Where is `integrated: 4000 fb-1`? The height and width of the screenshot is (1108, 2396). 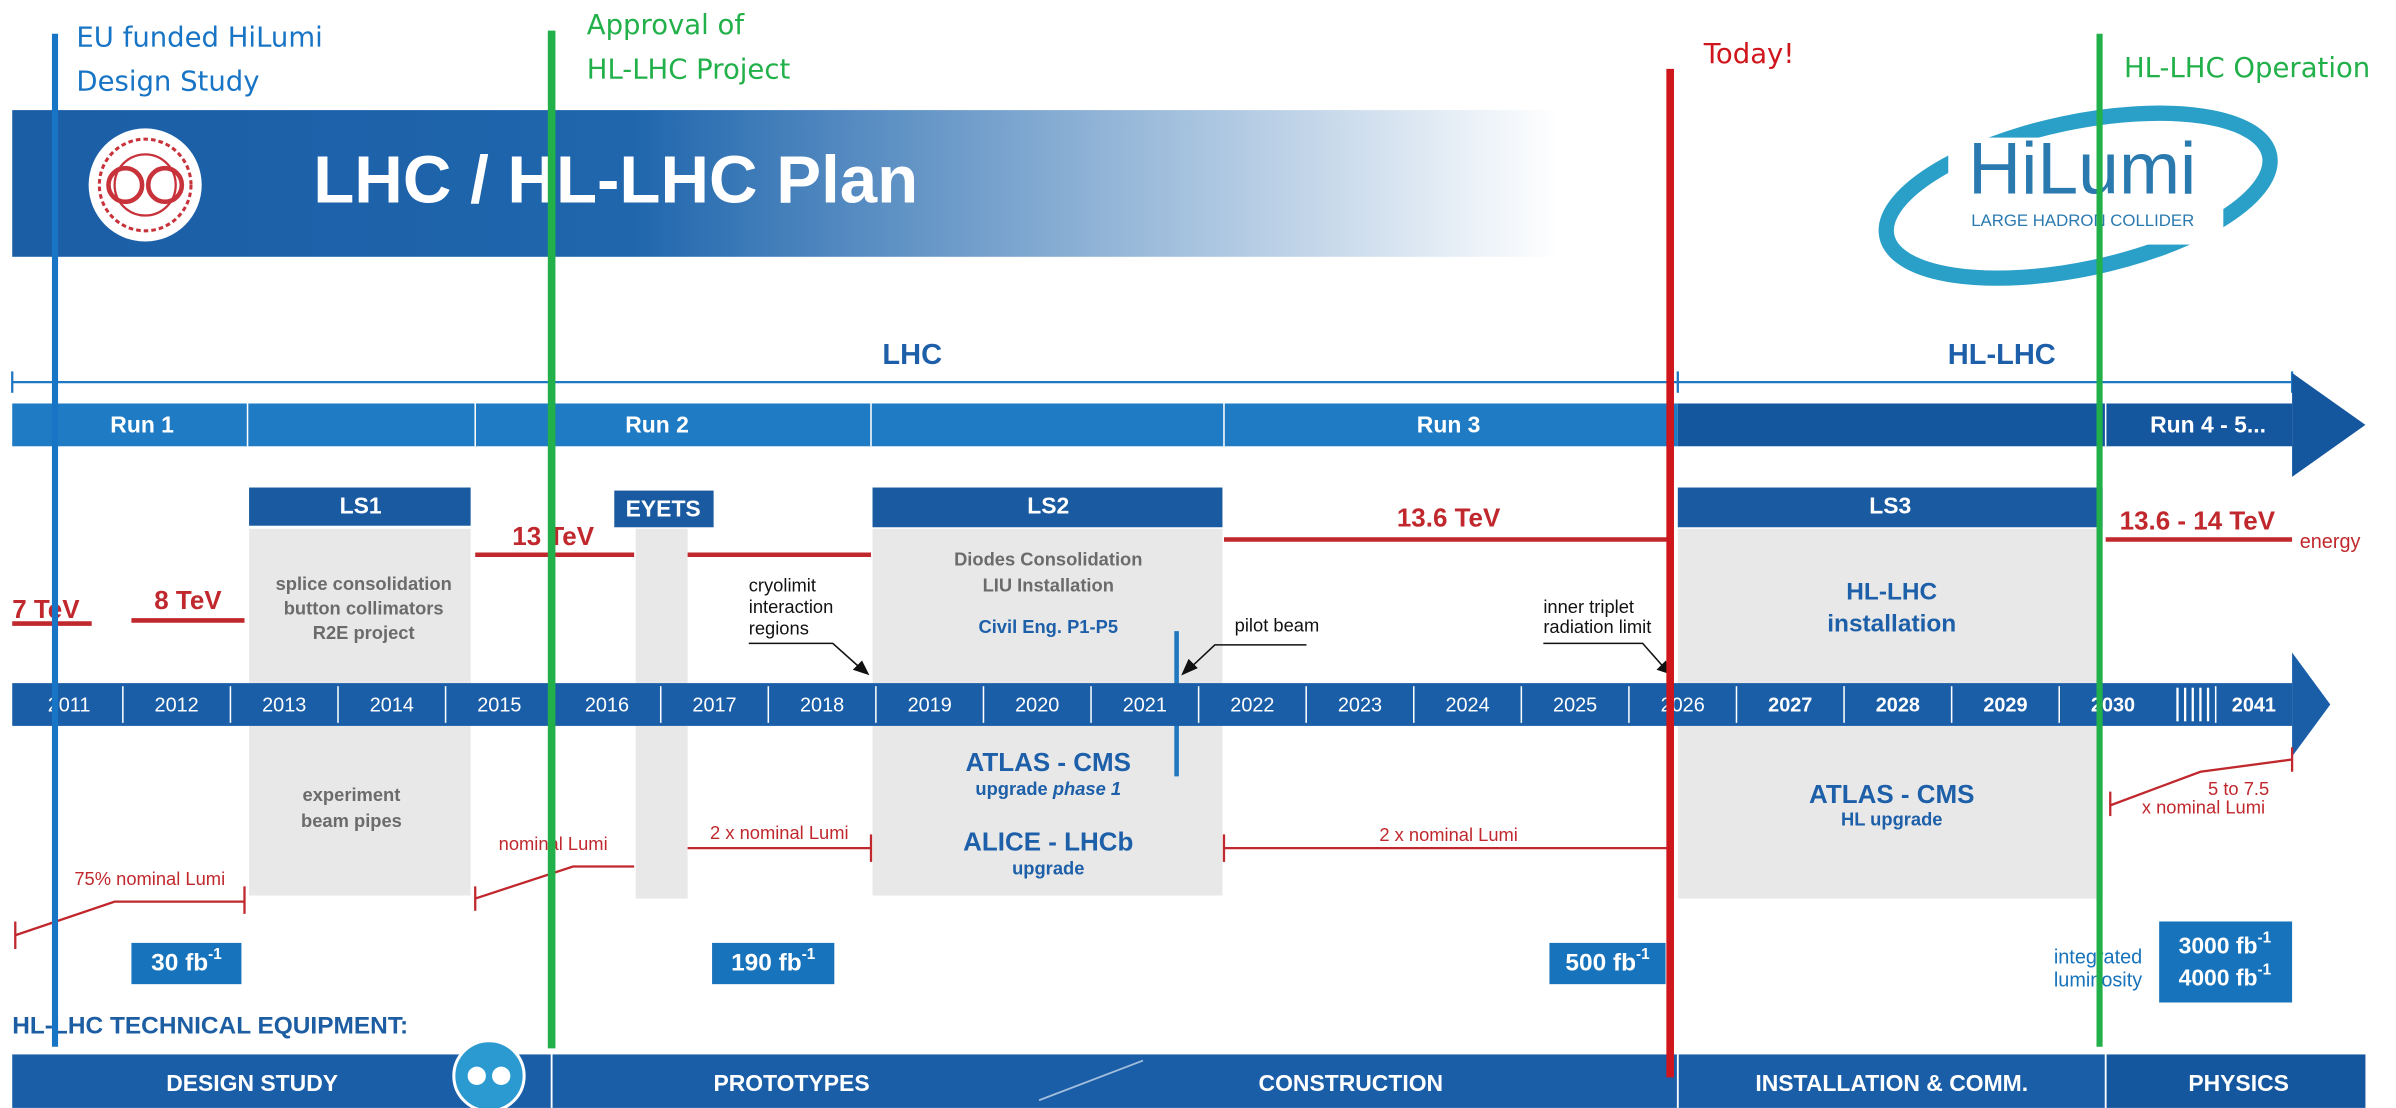
integrated: 4000 fb-1 is located at coordinates (2225, 975).